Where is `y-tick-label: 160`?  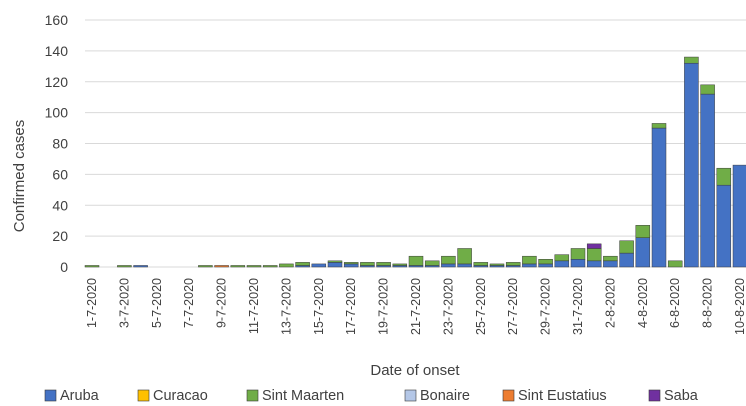 y-tick-label: 160 is located at coordinates (57, 20).